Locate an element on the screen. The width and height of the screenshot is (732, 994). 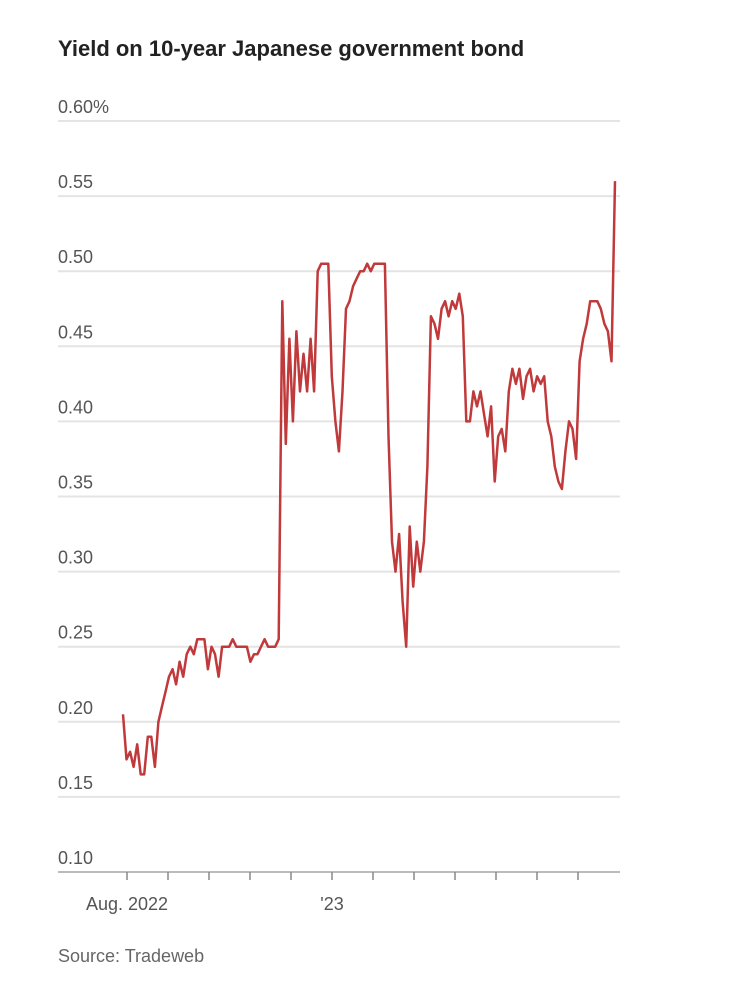
y-tick-label: 0.45 is located at coordinates (75, 332).